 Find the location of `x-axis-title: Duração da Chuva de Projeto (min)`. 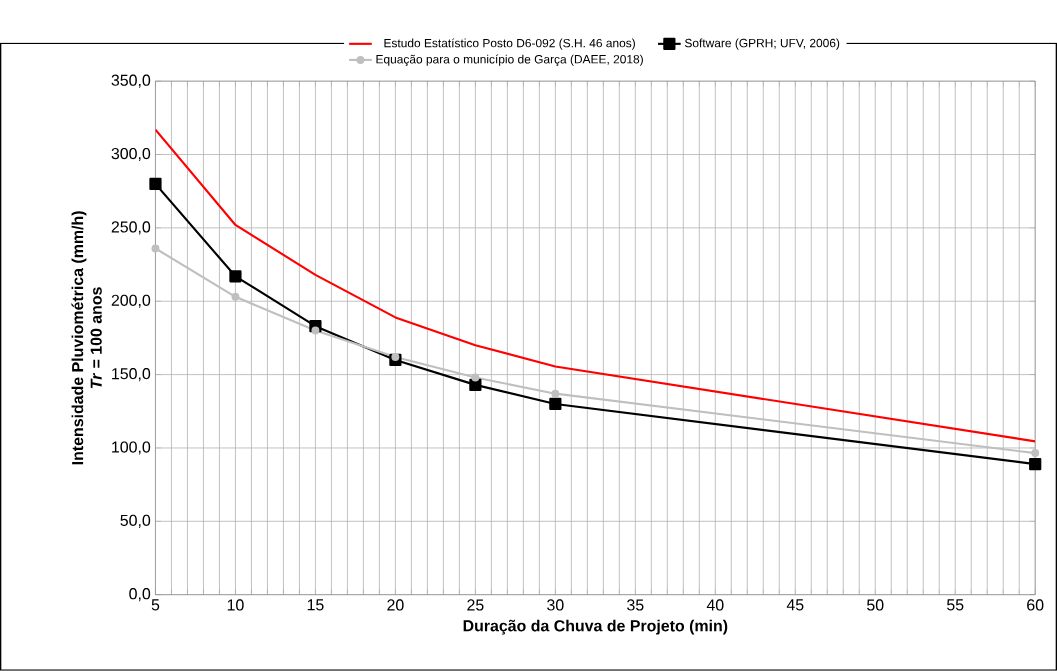

x-axis-title: Duração da Chuva de Projeto (min) is located at coordinates (595, 627).